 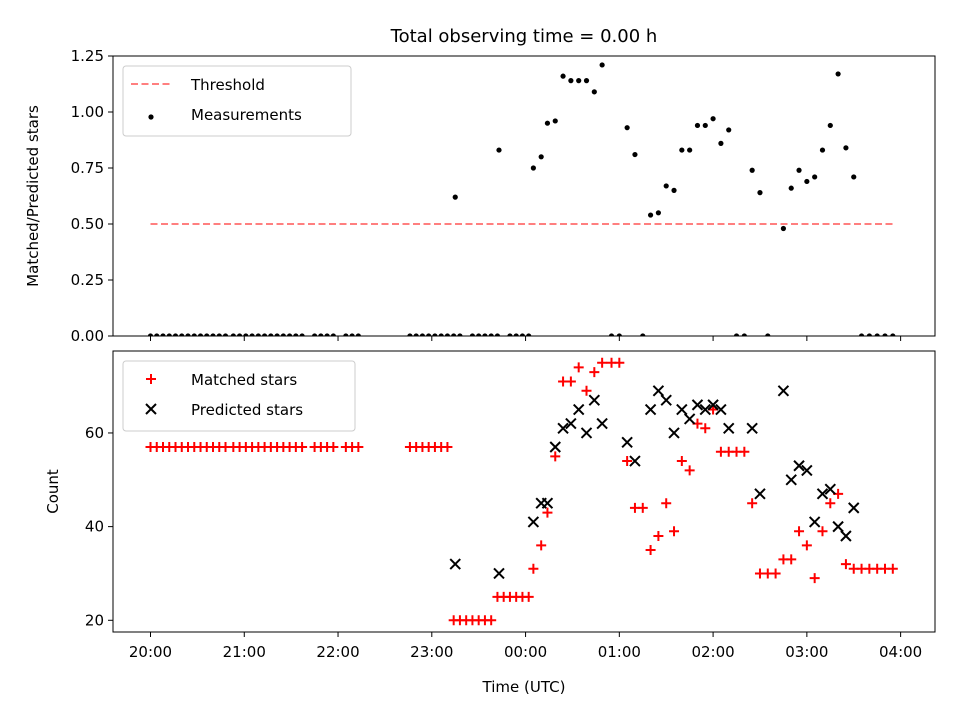 I want to click on legend-label: Matched stars, so click(x=244, y=380).